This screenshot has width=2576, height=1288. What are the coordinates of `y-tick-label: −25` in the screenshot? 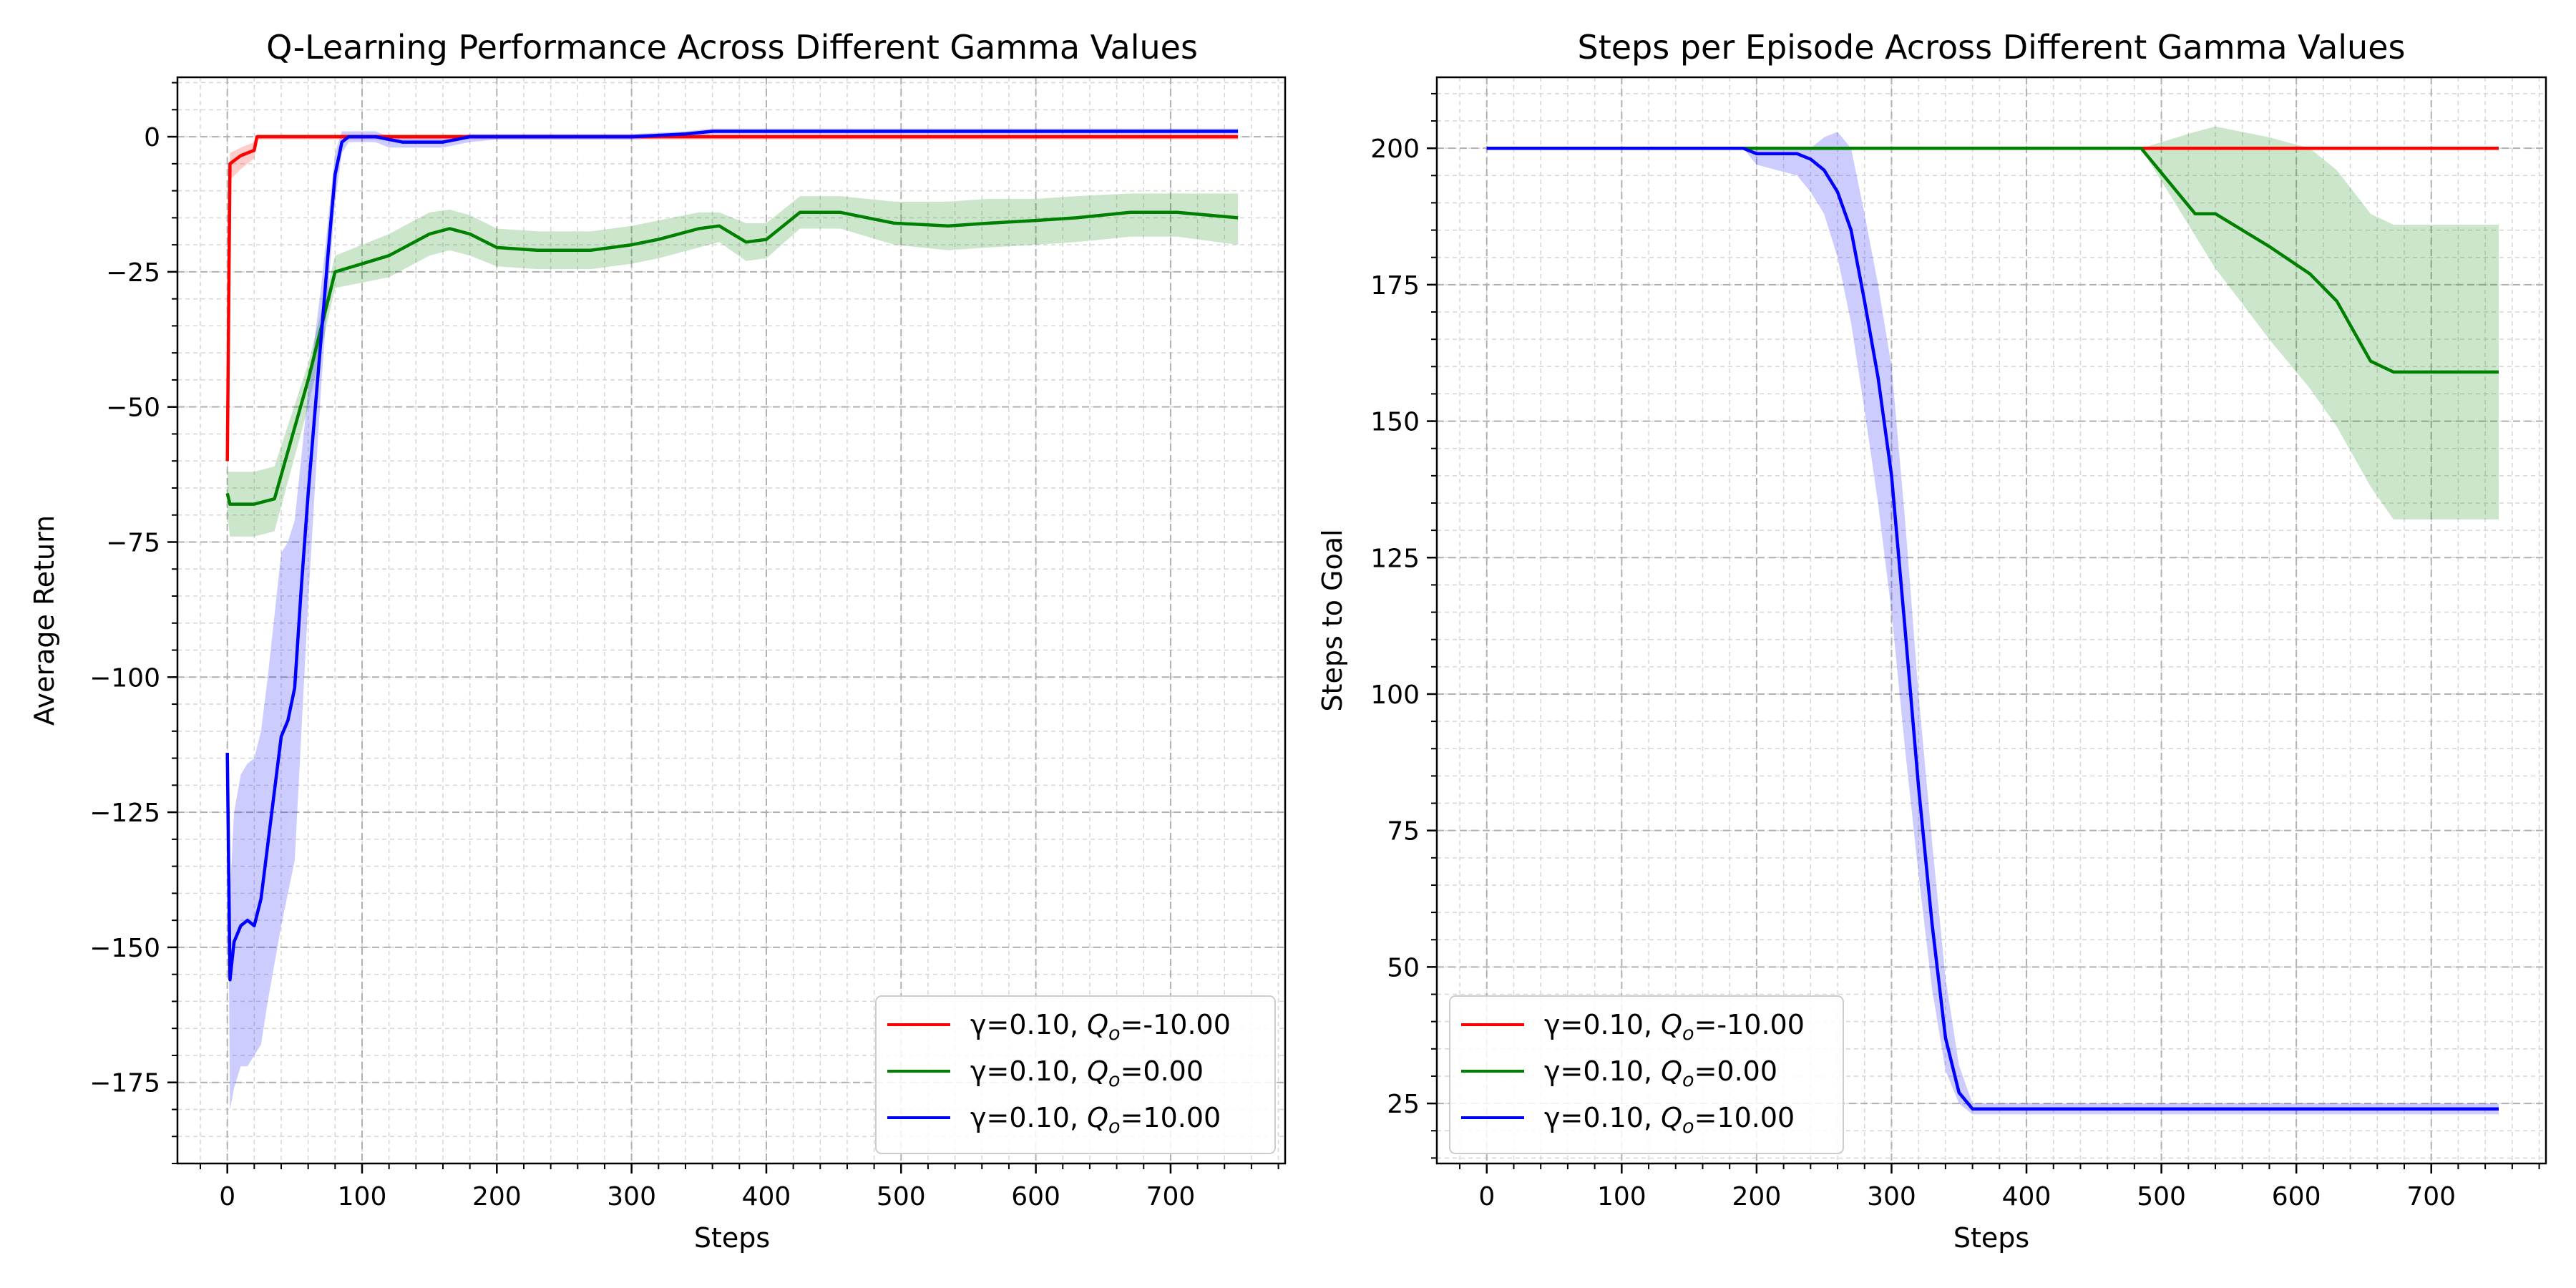 It's located at (133, 273).